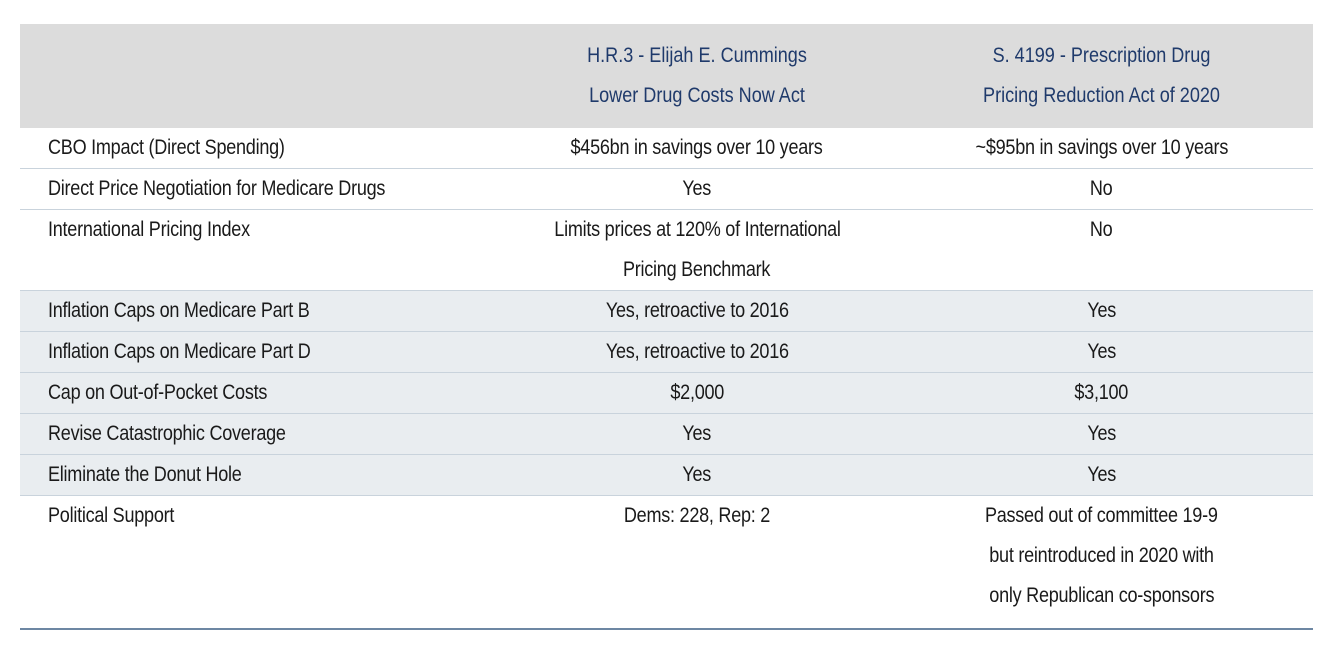 The image size is (1335, 645). I want to click on row-label: Inflation Caps on Medicare Part B, so click(262, 311).